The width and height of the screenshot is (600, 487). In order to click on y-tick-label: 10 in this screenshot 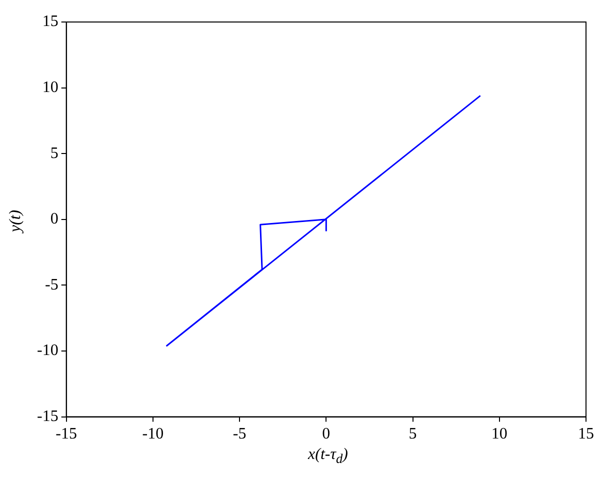, I will do `click(50, 87)`.